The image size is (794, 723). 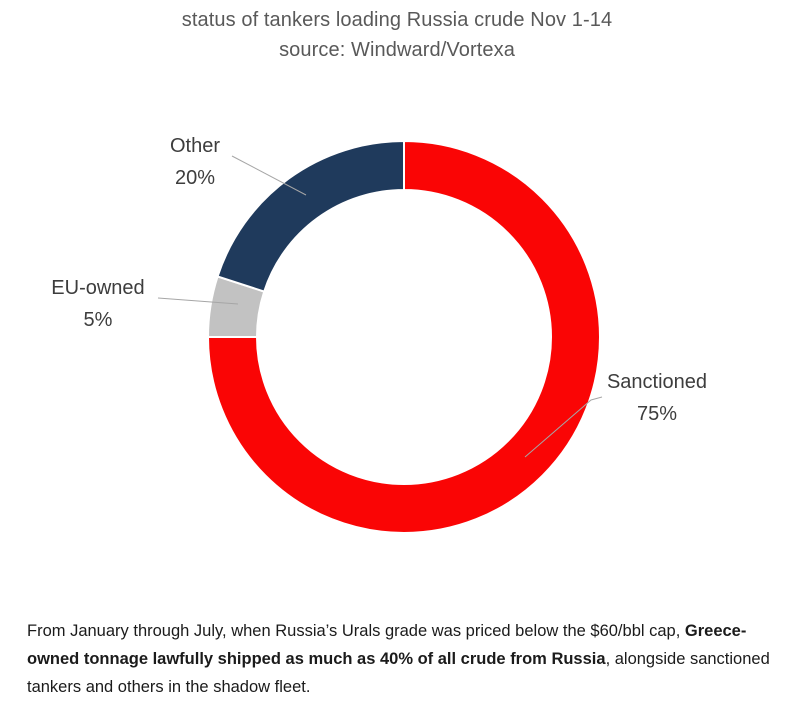 What do you see at coordinates (98, 304) in the screenshot?
I see `label-eu-owned: EU-owned 5%` at bounding box center [98, 304].